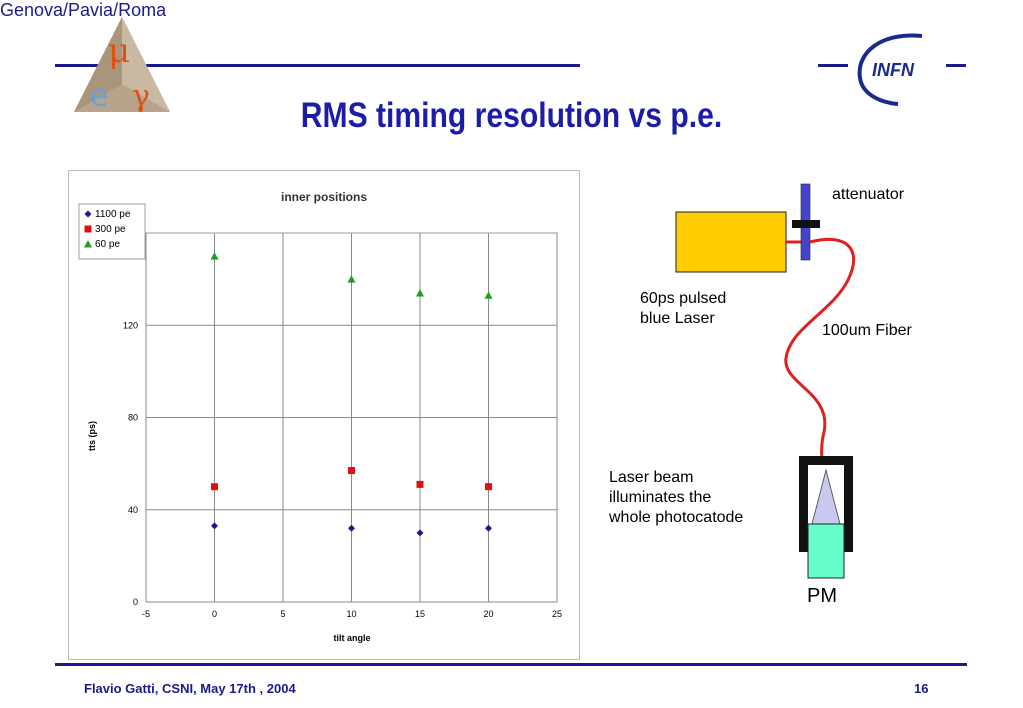 This screenshot has height=708, width=1023. Describe the element at coordinates (190, 688) in the screenshot. I see `footer-author: Flavio Gatti, CSNI, May 17th , 2004` at that location.